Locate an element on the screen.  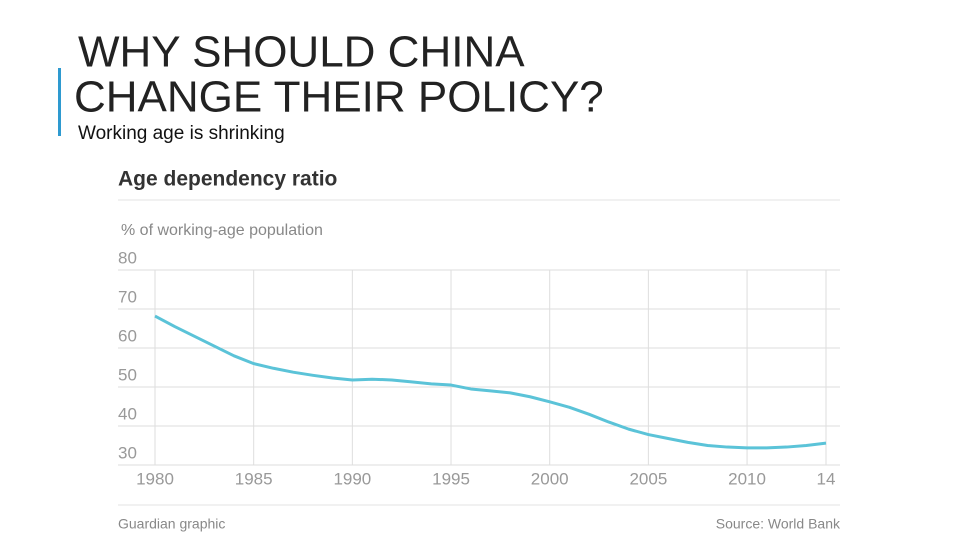
x-tick-label: 1985 is located at coordinates (254, 478).